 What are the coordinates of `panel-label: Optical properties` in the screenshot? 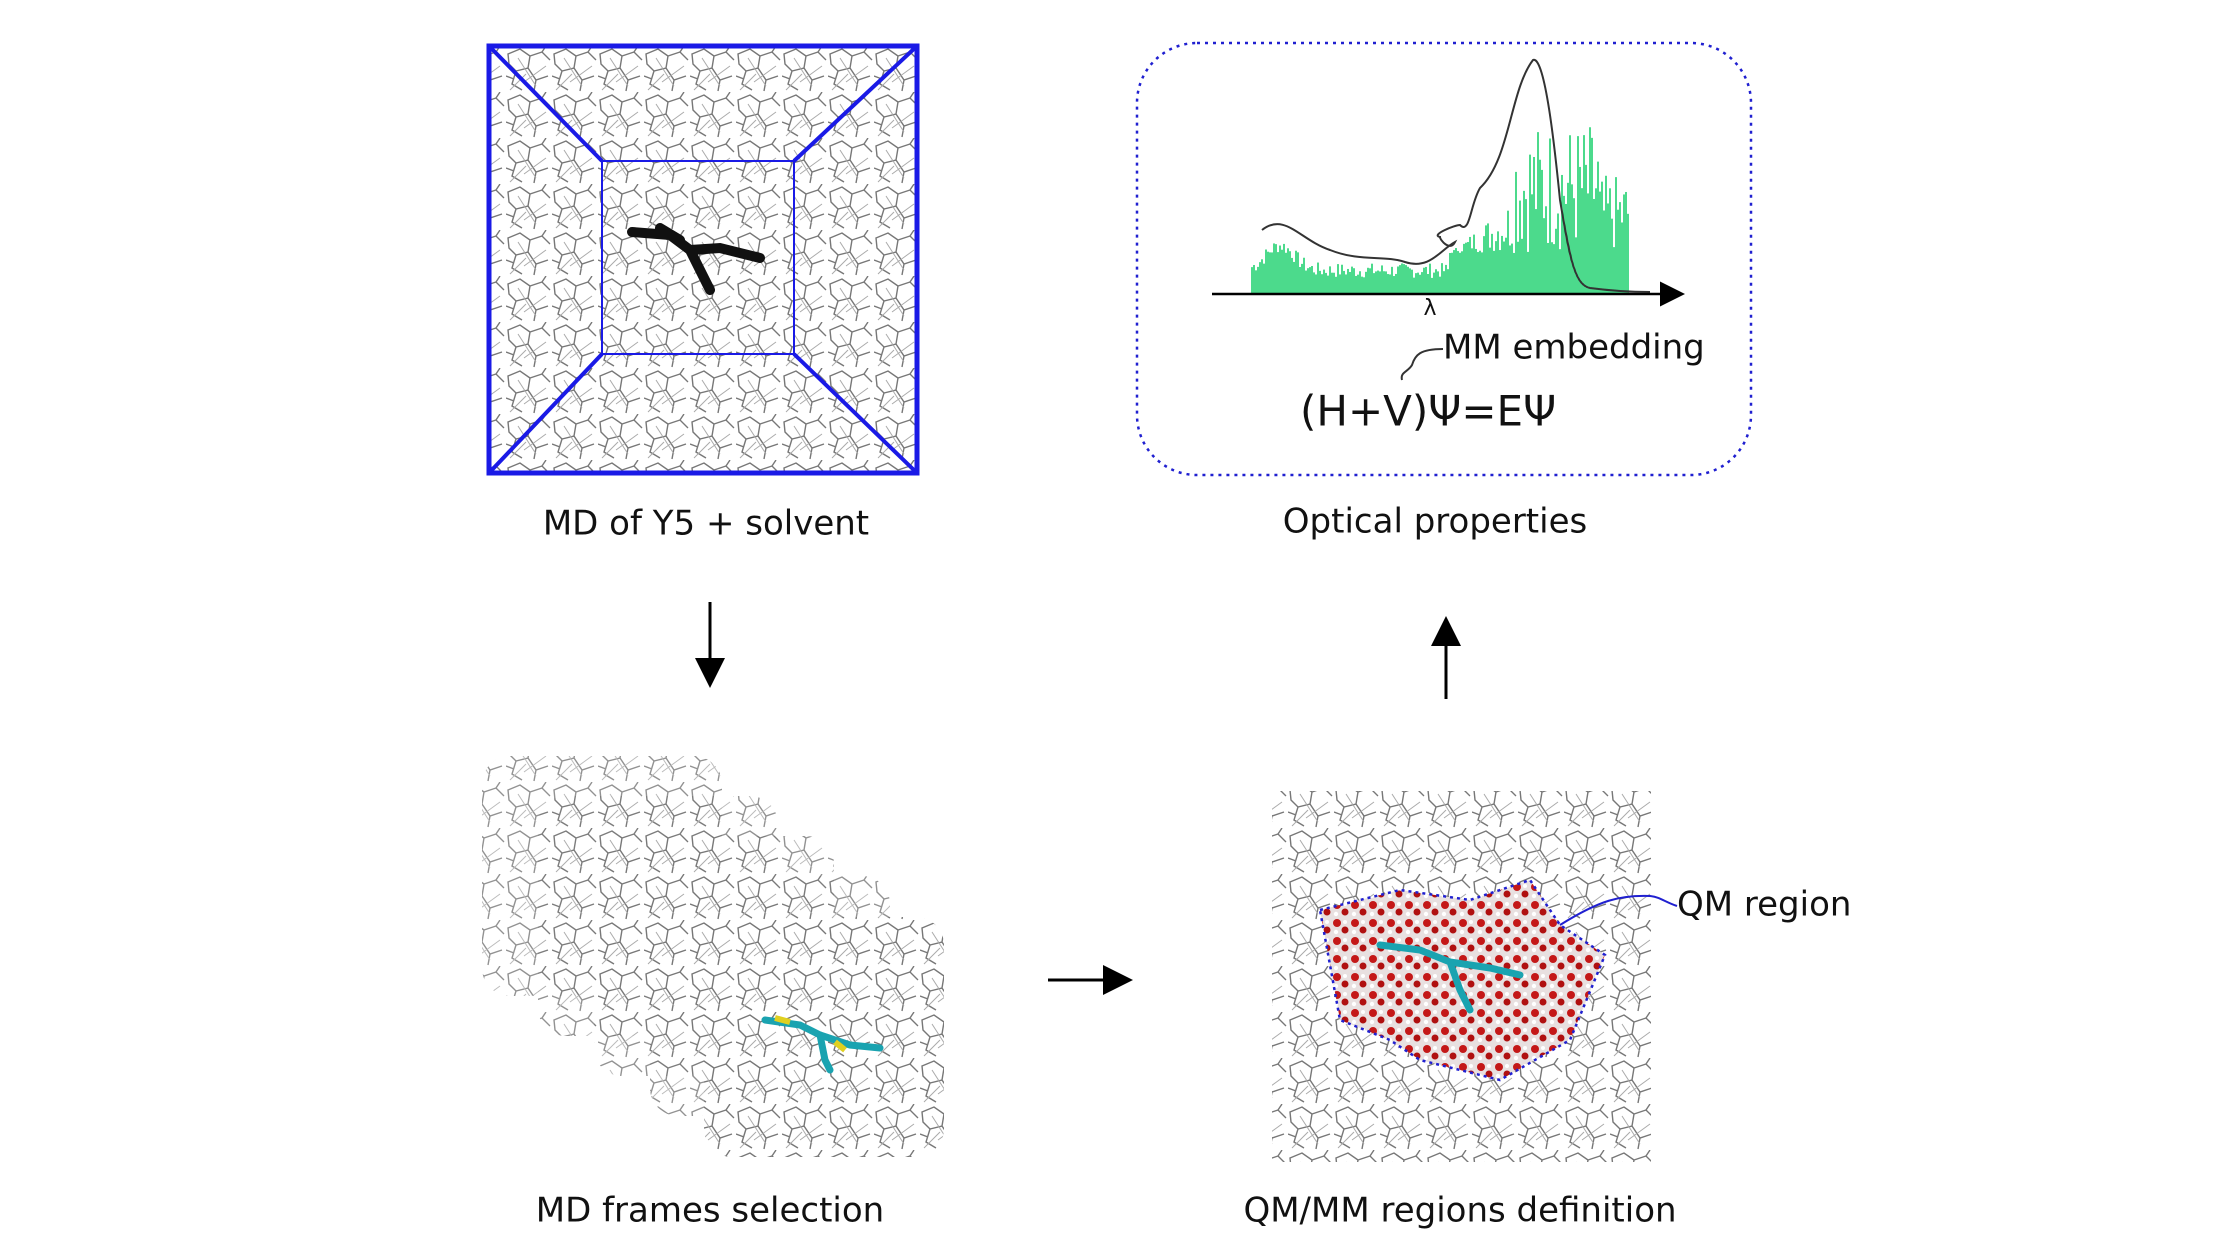 It's located at (1435, 522).